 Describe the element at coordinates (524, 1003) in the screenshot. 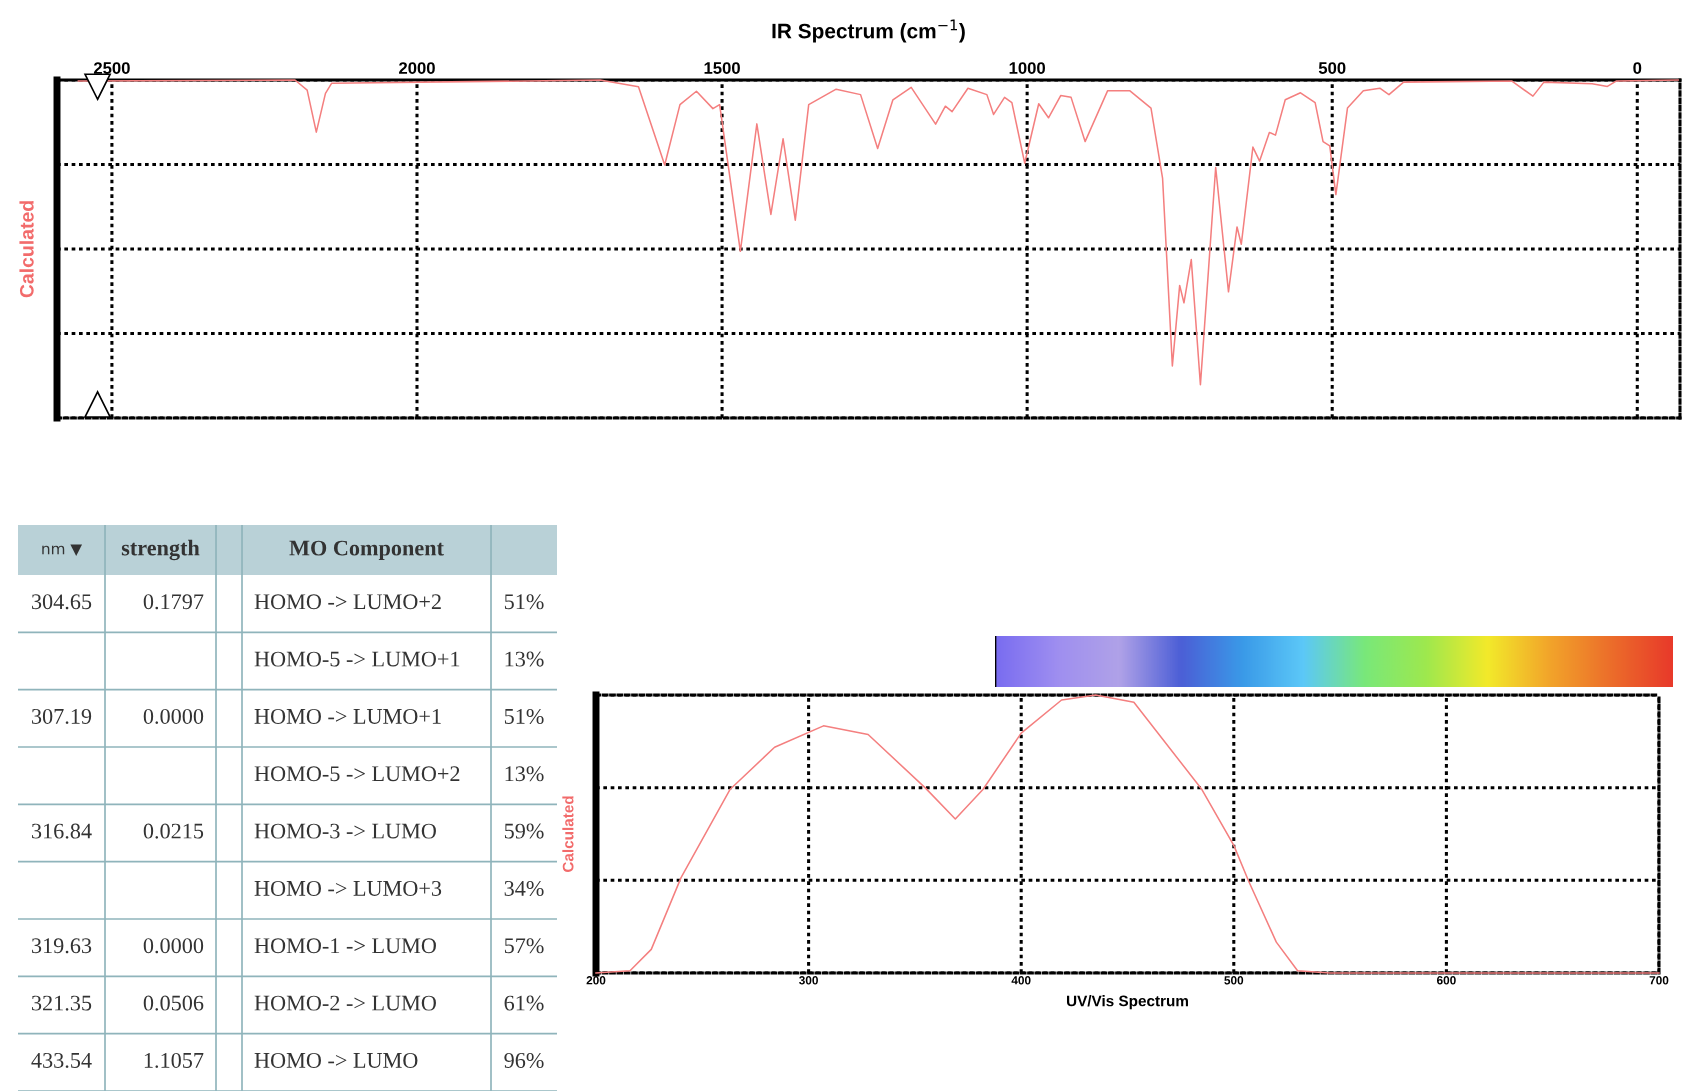

I see `text: 61%` at that location.